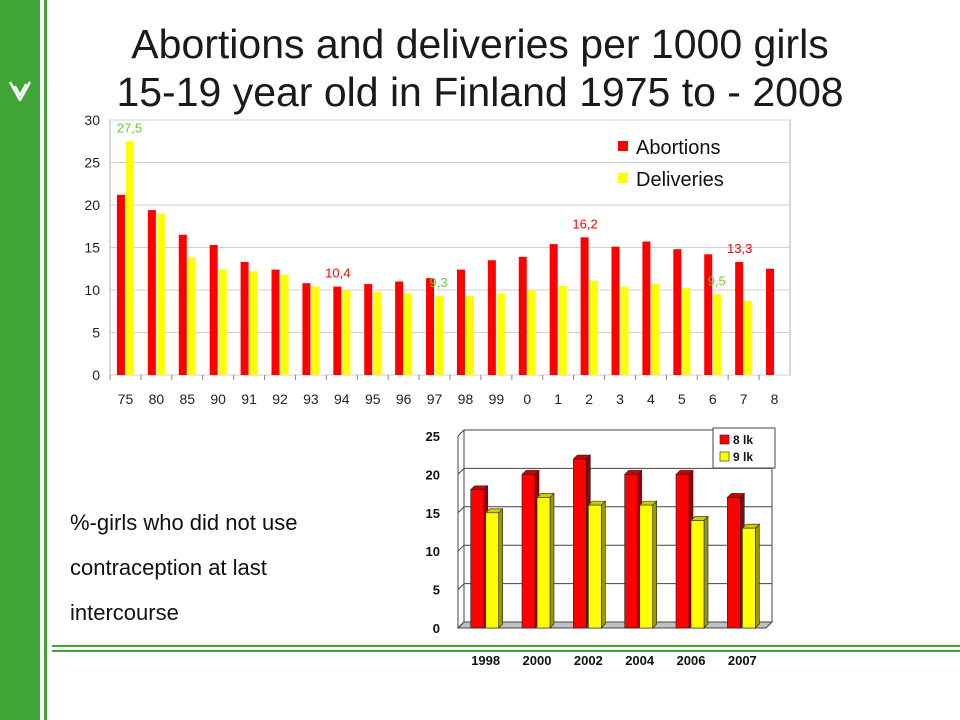 The image size is (960, 720). Describe the element at coordinates (435, 399) in the screenshot. I see `x-tick-label: 97` at that location.